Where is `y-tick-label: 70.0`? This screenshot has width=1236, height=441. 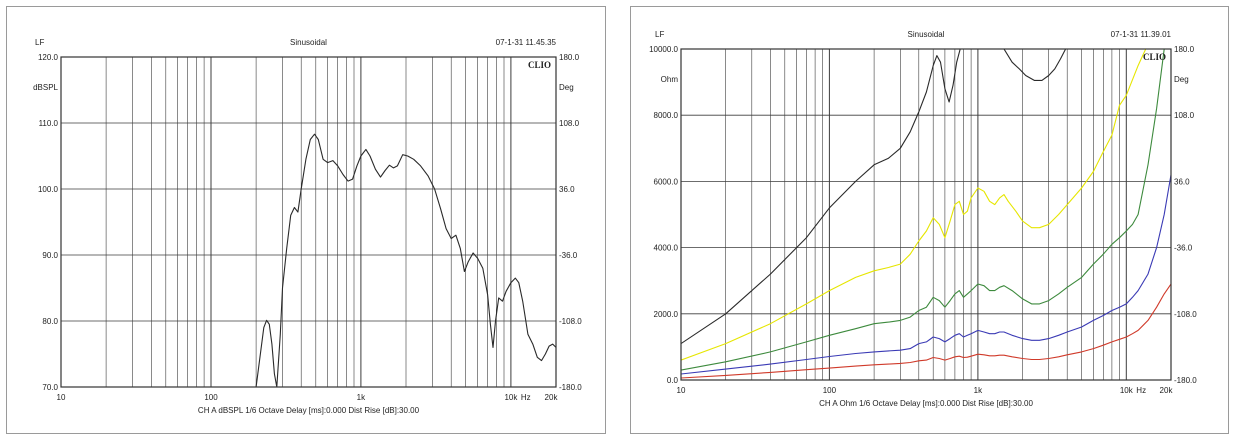
y-tick-label: 70.0 is located at coordinates (50, 387).